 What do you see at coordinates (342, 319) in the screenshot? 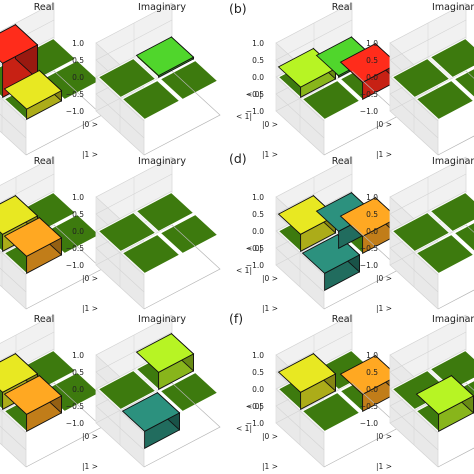
I see `chart-title: Real` at bounding box center [342, 319].